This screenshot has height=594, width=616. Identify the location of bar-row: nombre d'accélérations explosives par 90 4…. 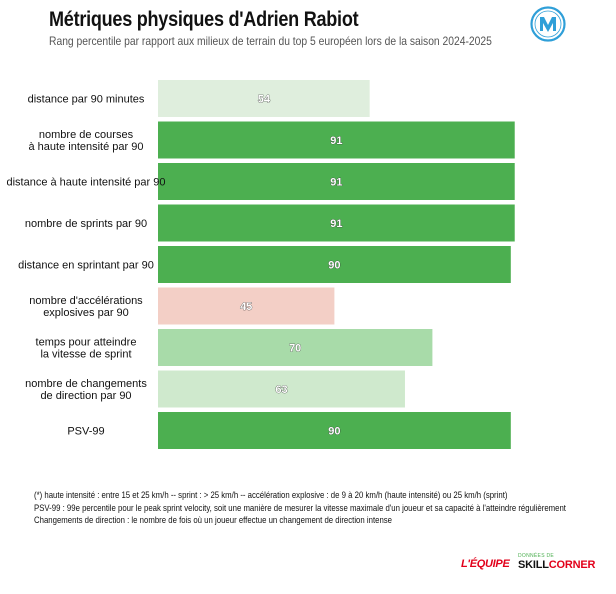
(182, 306).